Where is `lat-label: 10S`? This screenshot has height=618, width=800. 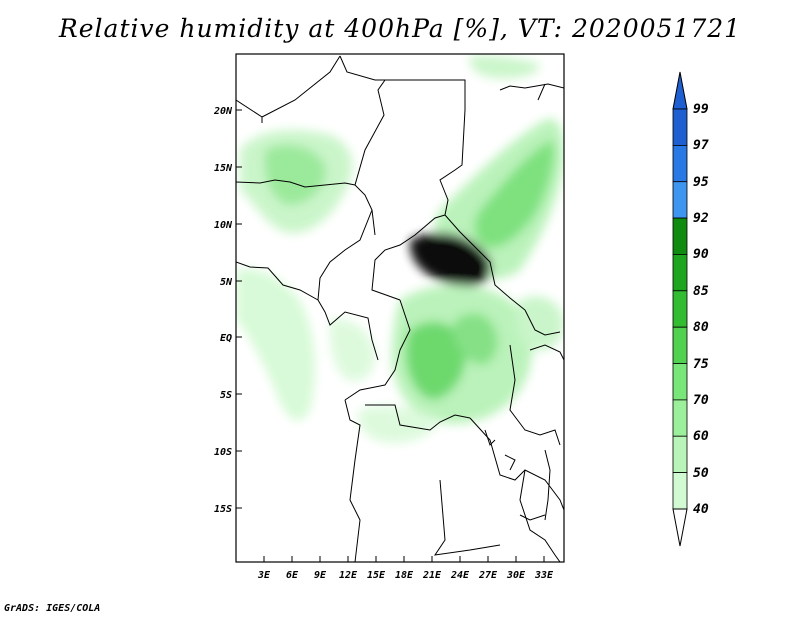 lat-label: 10S is located at coordinates (223, 452).